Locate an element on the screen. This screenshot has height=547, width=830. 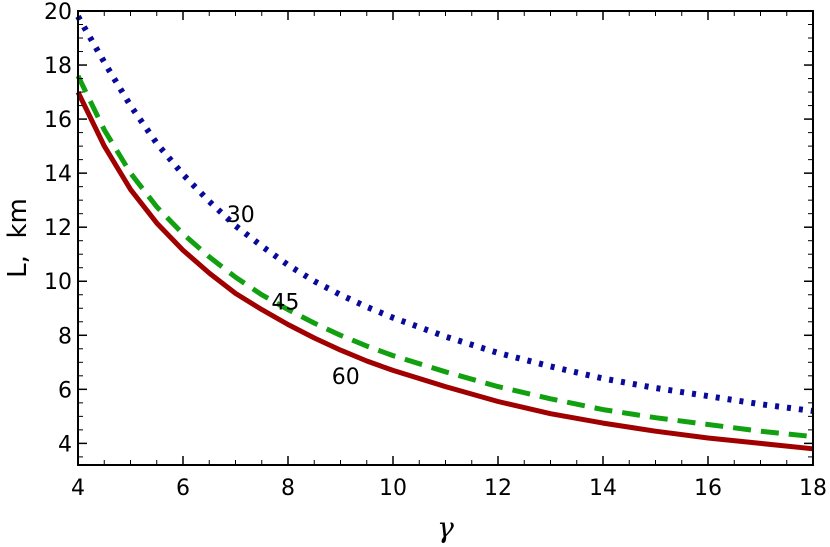
x-tick-label: 10 is located at coordinates (393, 488).